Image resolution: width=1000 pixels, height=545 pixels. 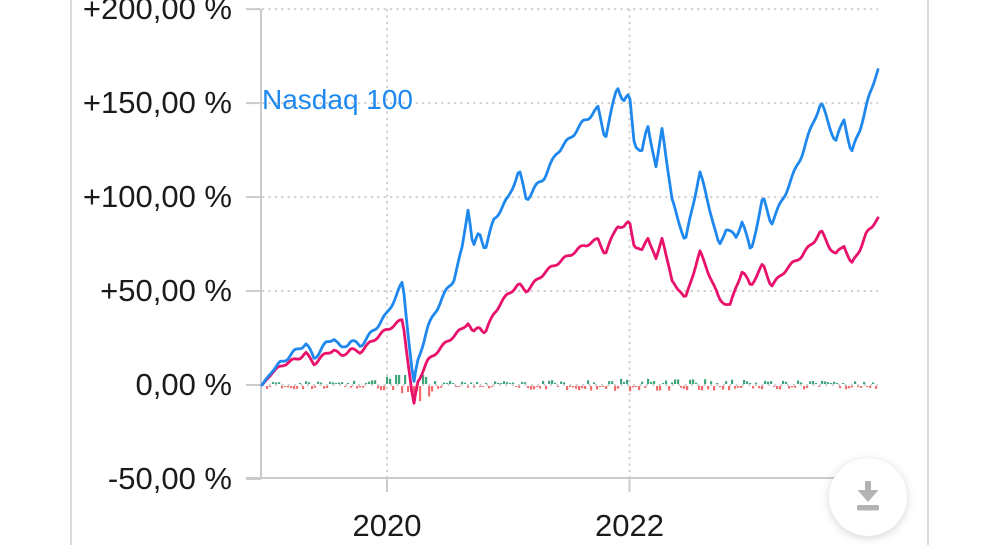 What do you see at coordinates (169, 478) in the screenshot?
I see `y-axis-label: -50,00 %` at bounding box center [169, 478].